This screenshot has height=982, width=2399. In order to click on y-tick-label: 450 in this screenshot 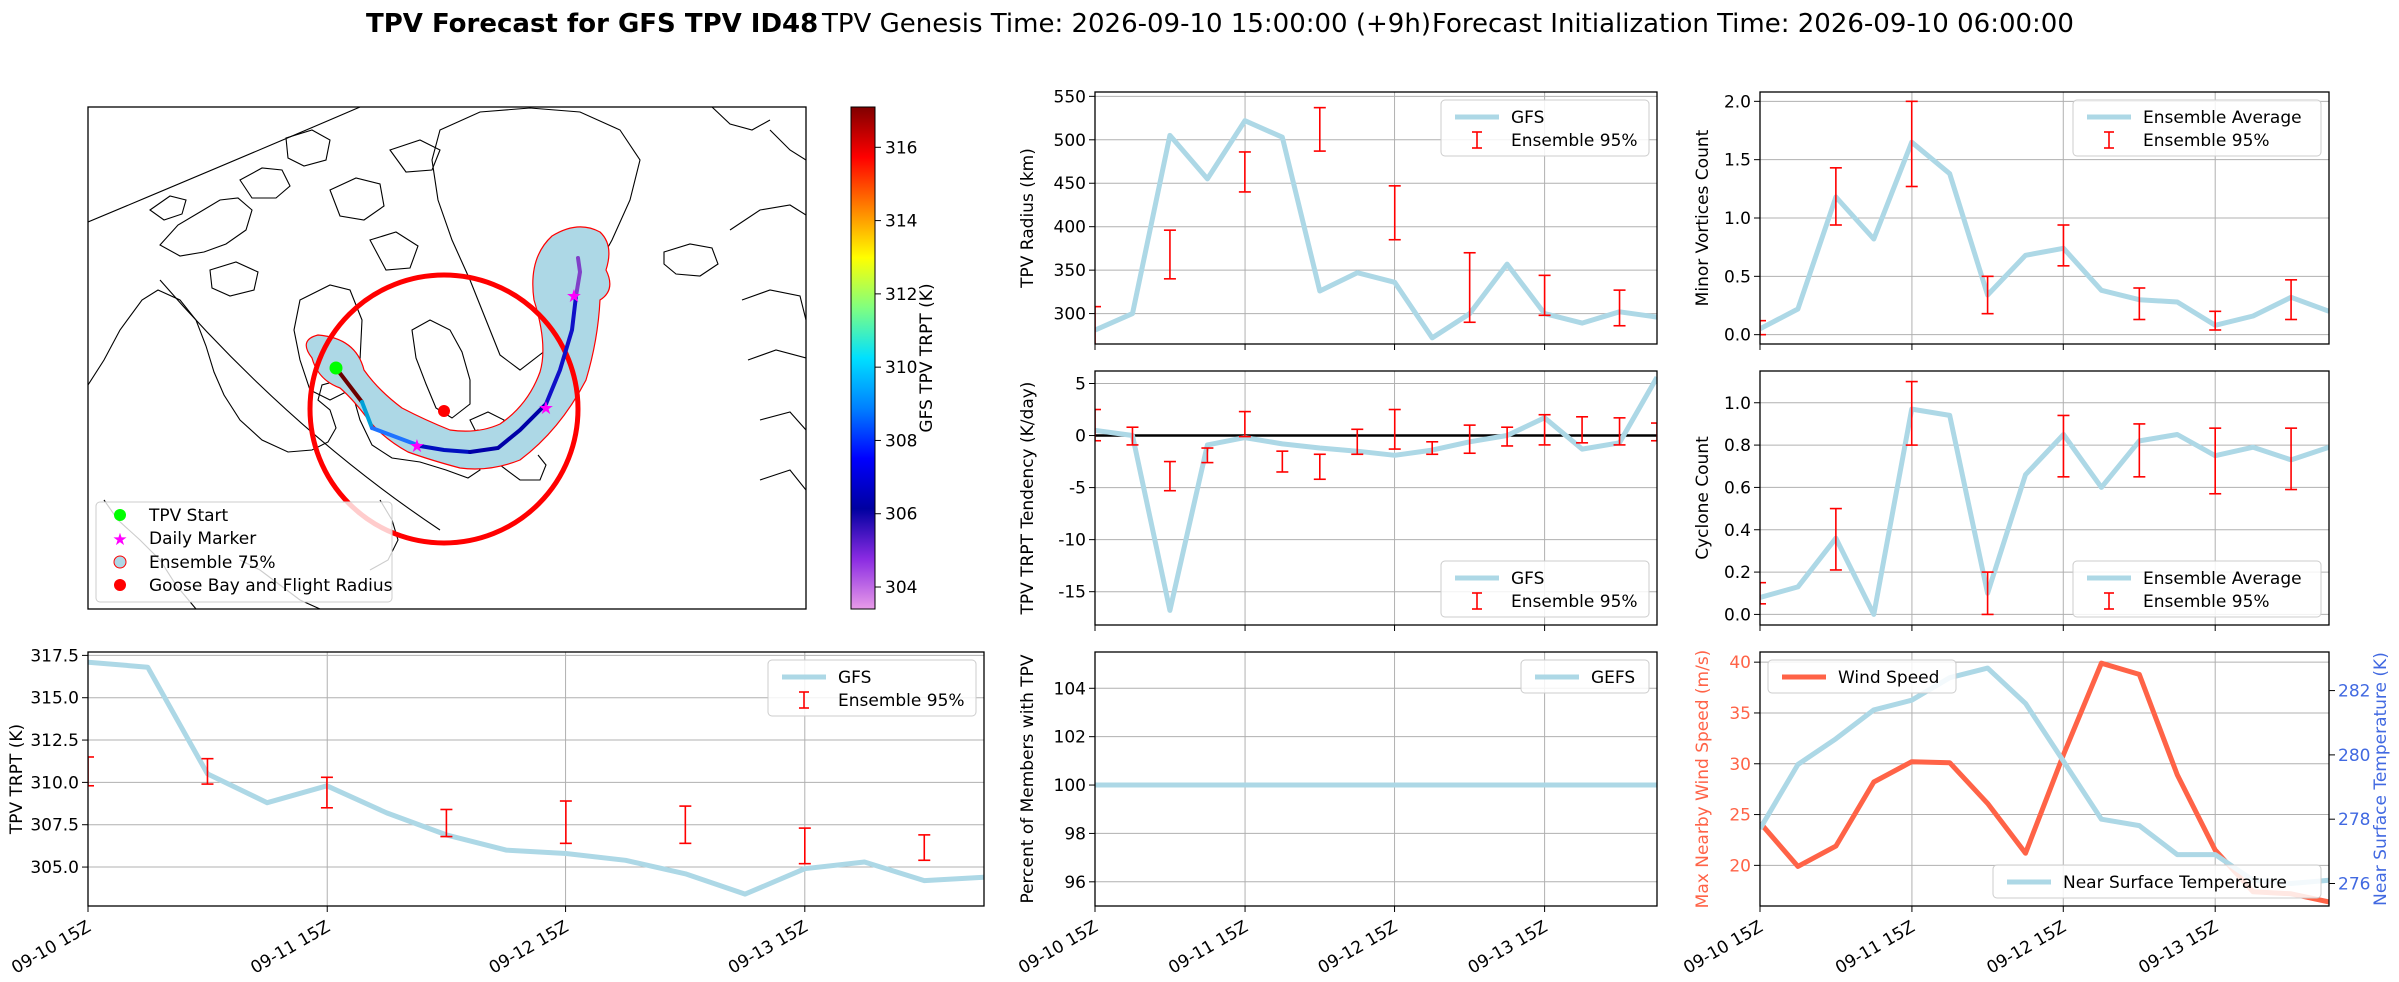, I will do `click(1070, 184)`.